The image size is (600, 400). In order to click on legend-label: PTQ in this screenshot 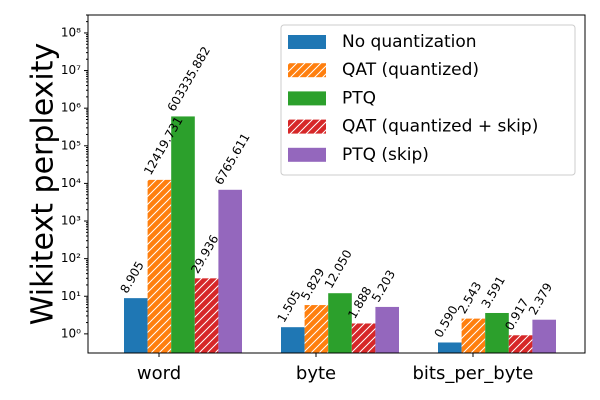, I will do `click(359, 98)`.